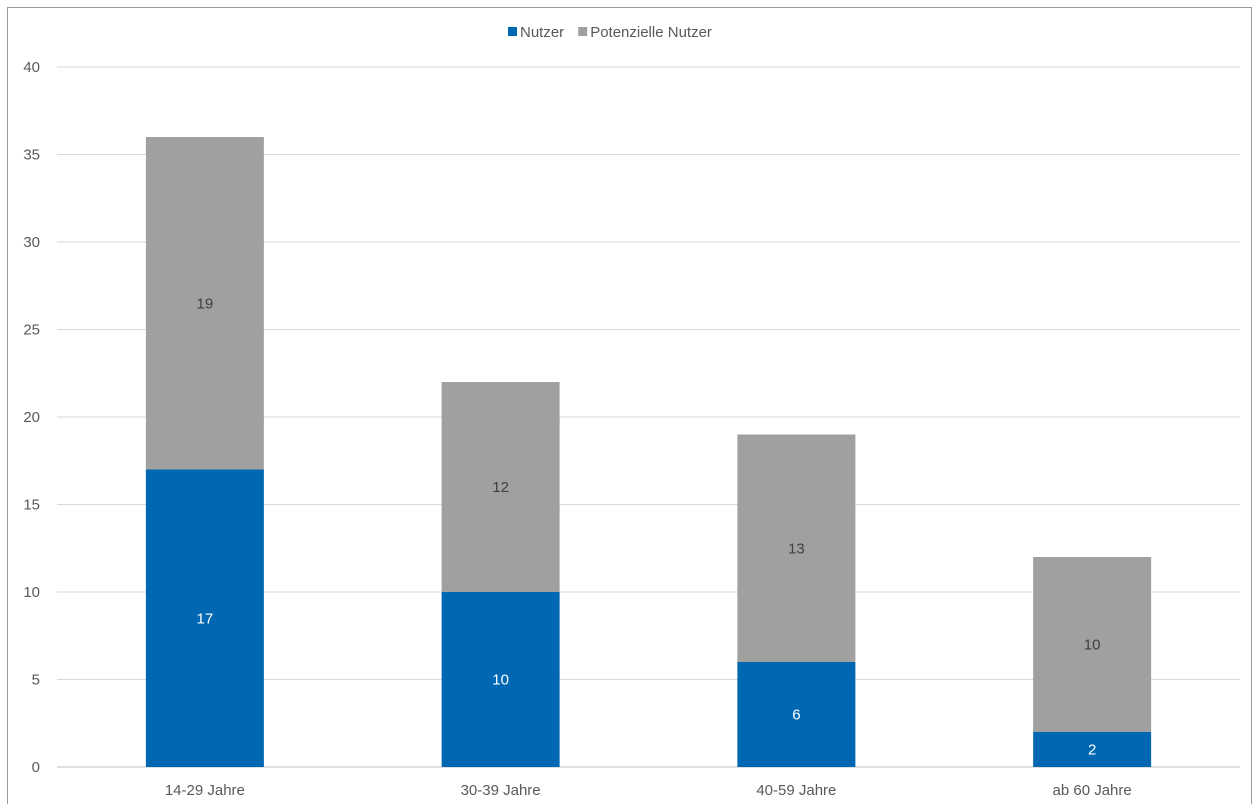  Describe the element at coordinates (31, 330) in the screenshot. I see `y-tick-label: 25` at that location.